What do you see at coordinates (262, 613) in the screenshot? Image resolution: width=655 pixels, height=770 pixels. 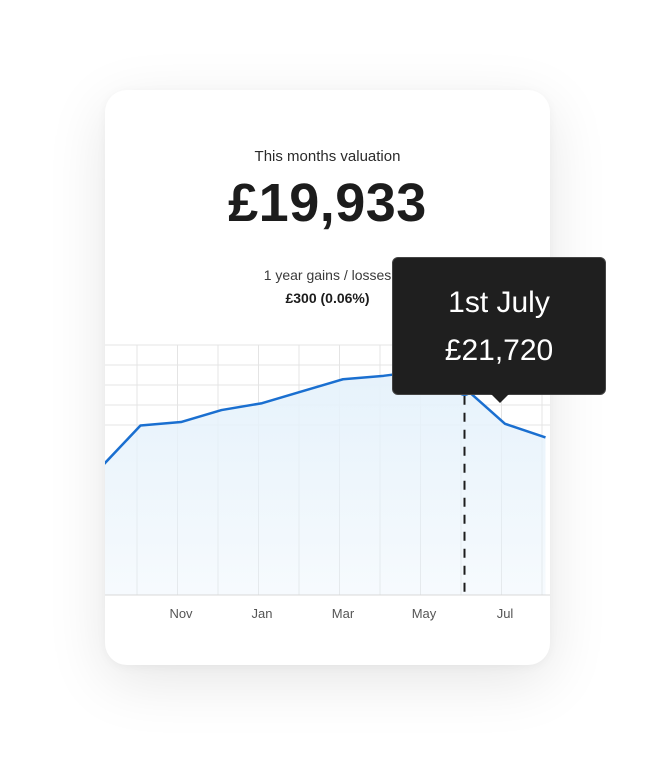 I see `x-tick-label-jan: Jan` at bounding box center [262, 613].